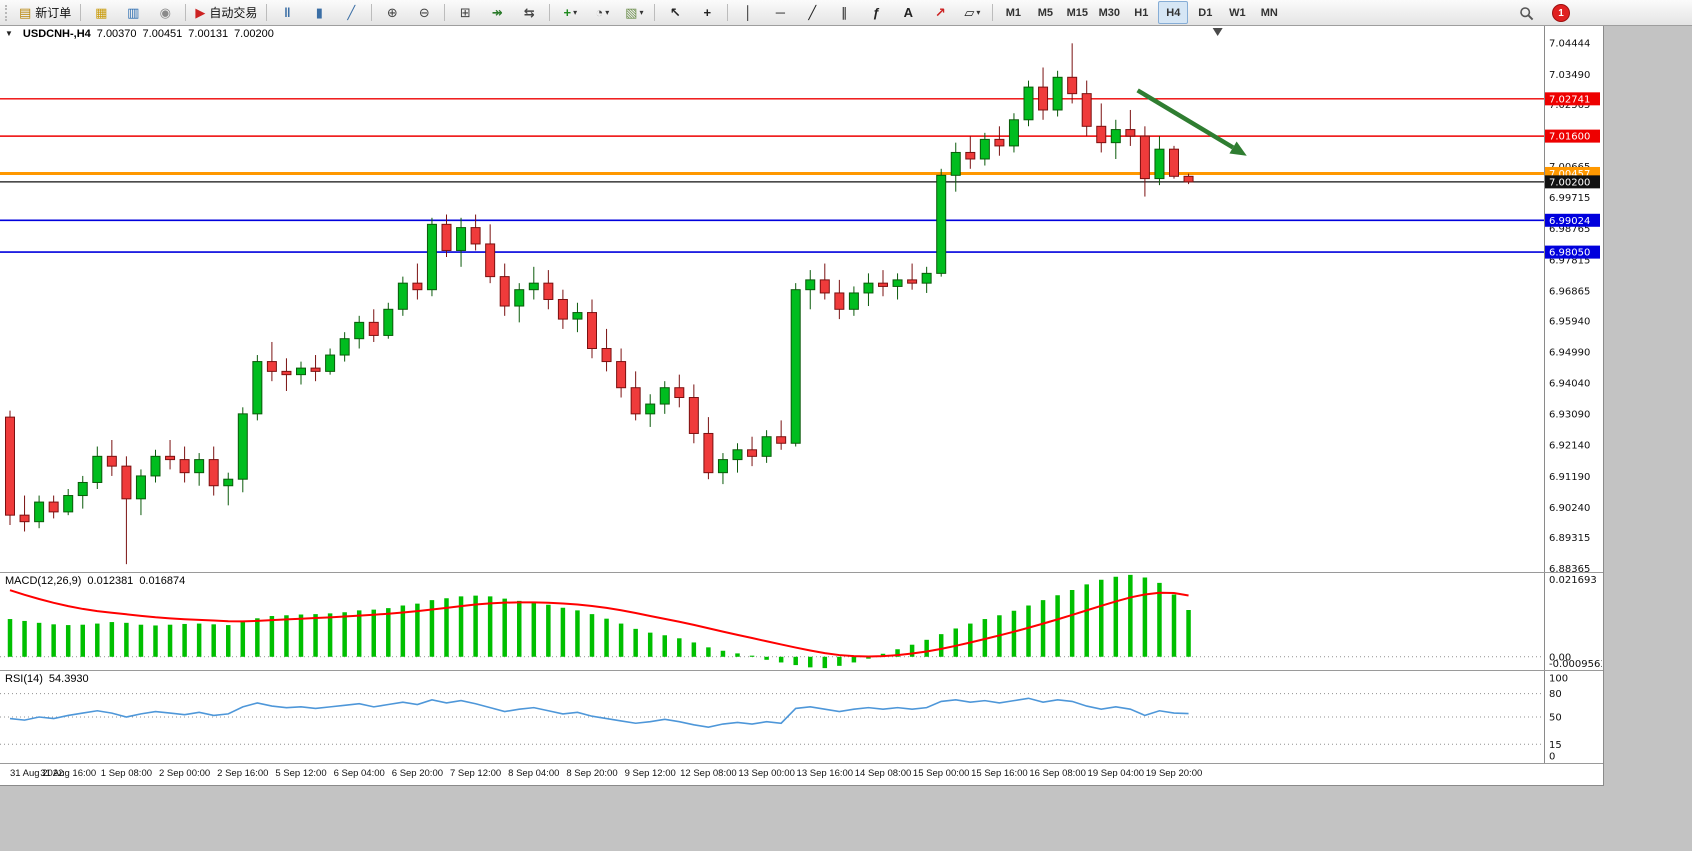  Describe the element at coordinates (1569, 137) in the screenshot. I see `svg-text: 7.01600` at that location.